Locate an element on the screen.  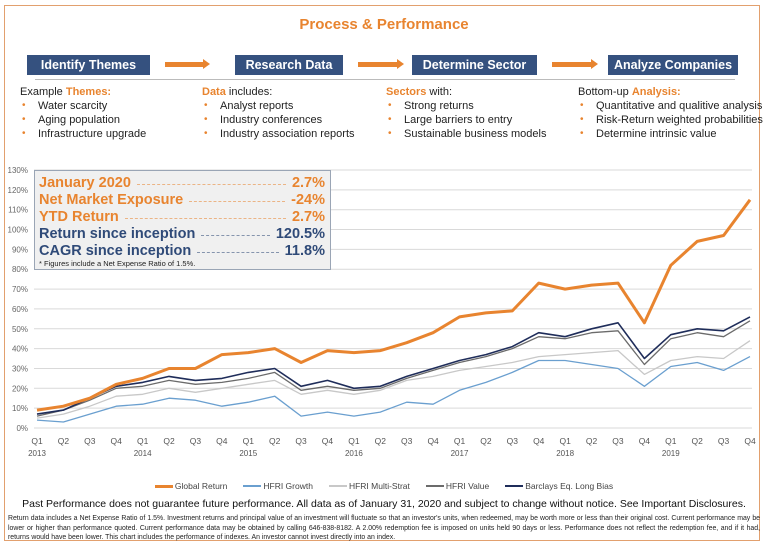
divider is located at coordinates (385, 79).